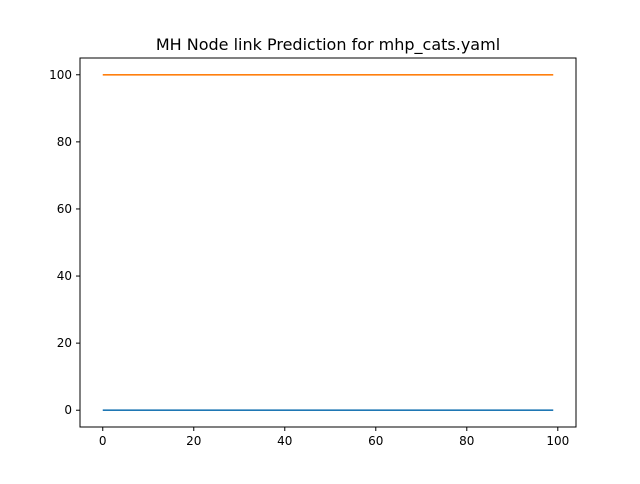  What do you see at coordinates (64, 209) in the screenshot?
I see `y-tick-label: 60` at bounding box center [64, 209].